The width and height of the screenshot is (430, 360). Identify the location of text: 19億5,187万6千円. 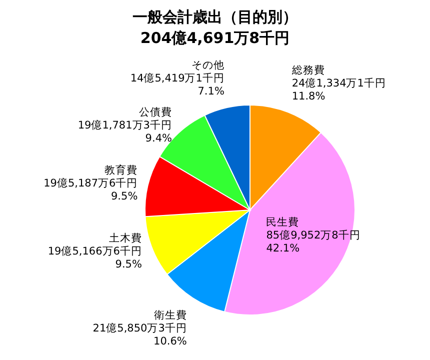
(91, 184).